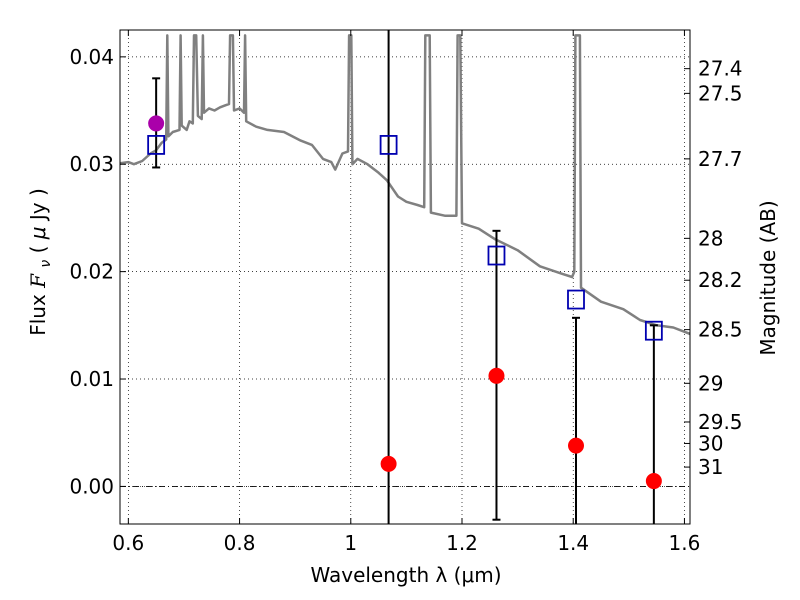 The image size is (800, 600). What do you see at coordinates (685, 543) in the screenshot?
I see `x-tick-label-5: 1.6` at bounding box center [685, 543].